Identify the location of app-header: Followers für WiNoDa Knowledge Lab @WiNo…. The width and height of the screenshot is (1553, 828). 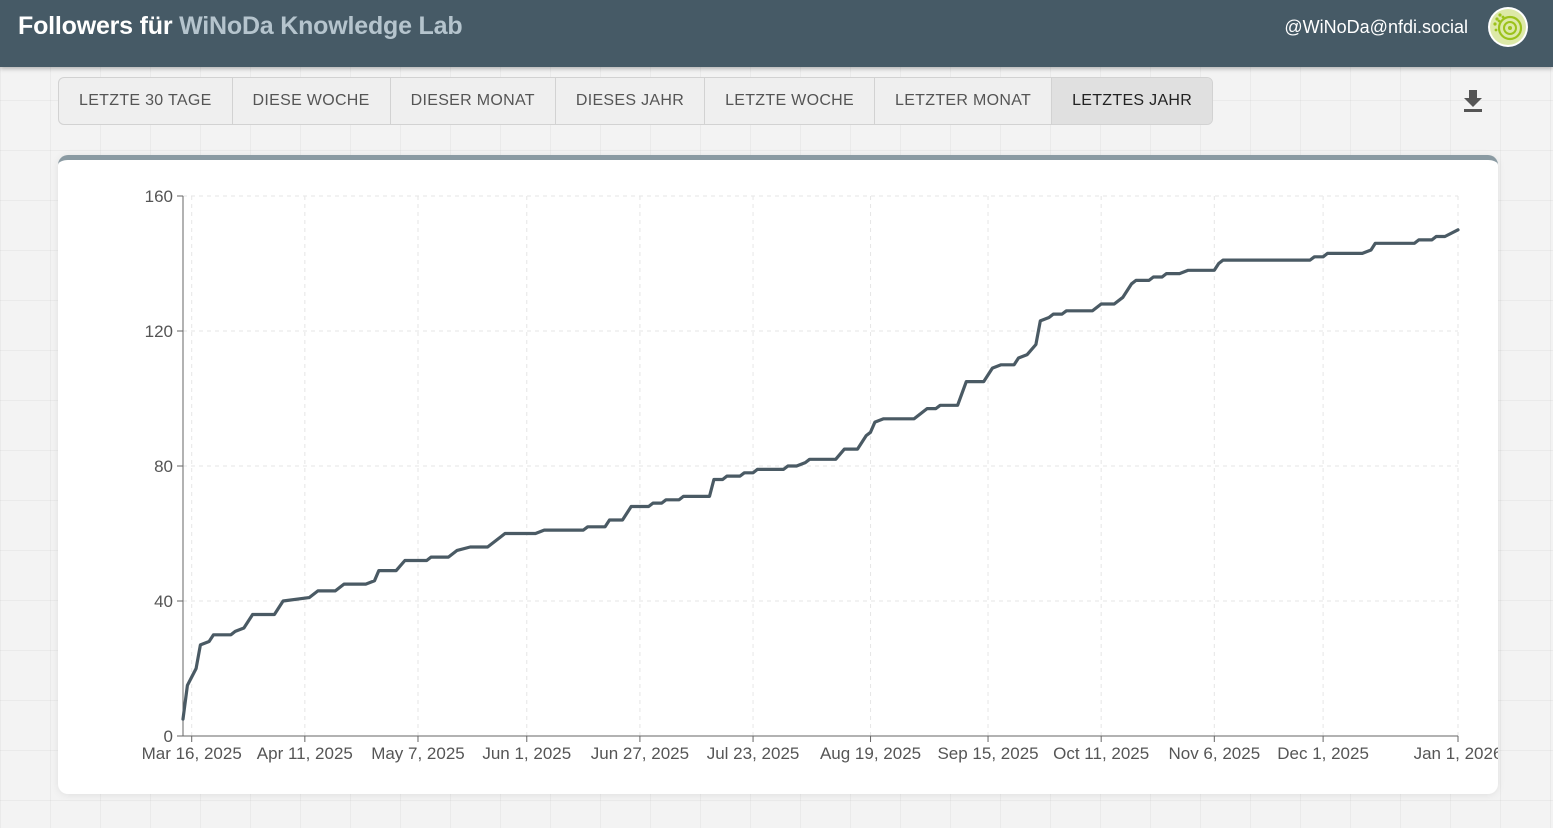
(776, 33).